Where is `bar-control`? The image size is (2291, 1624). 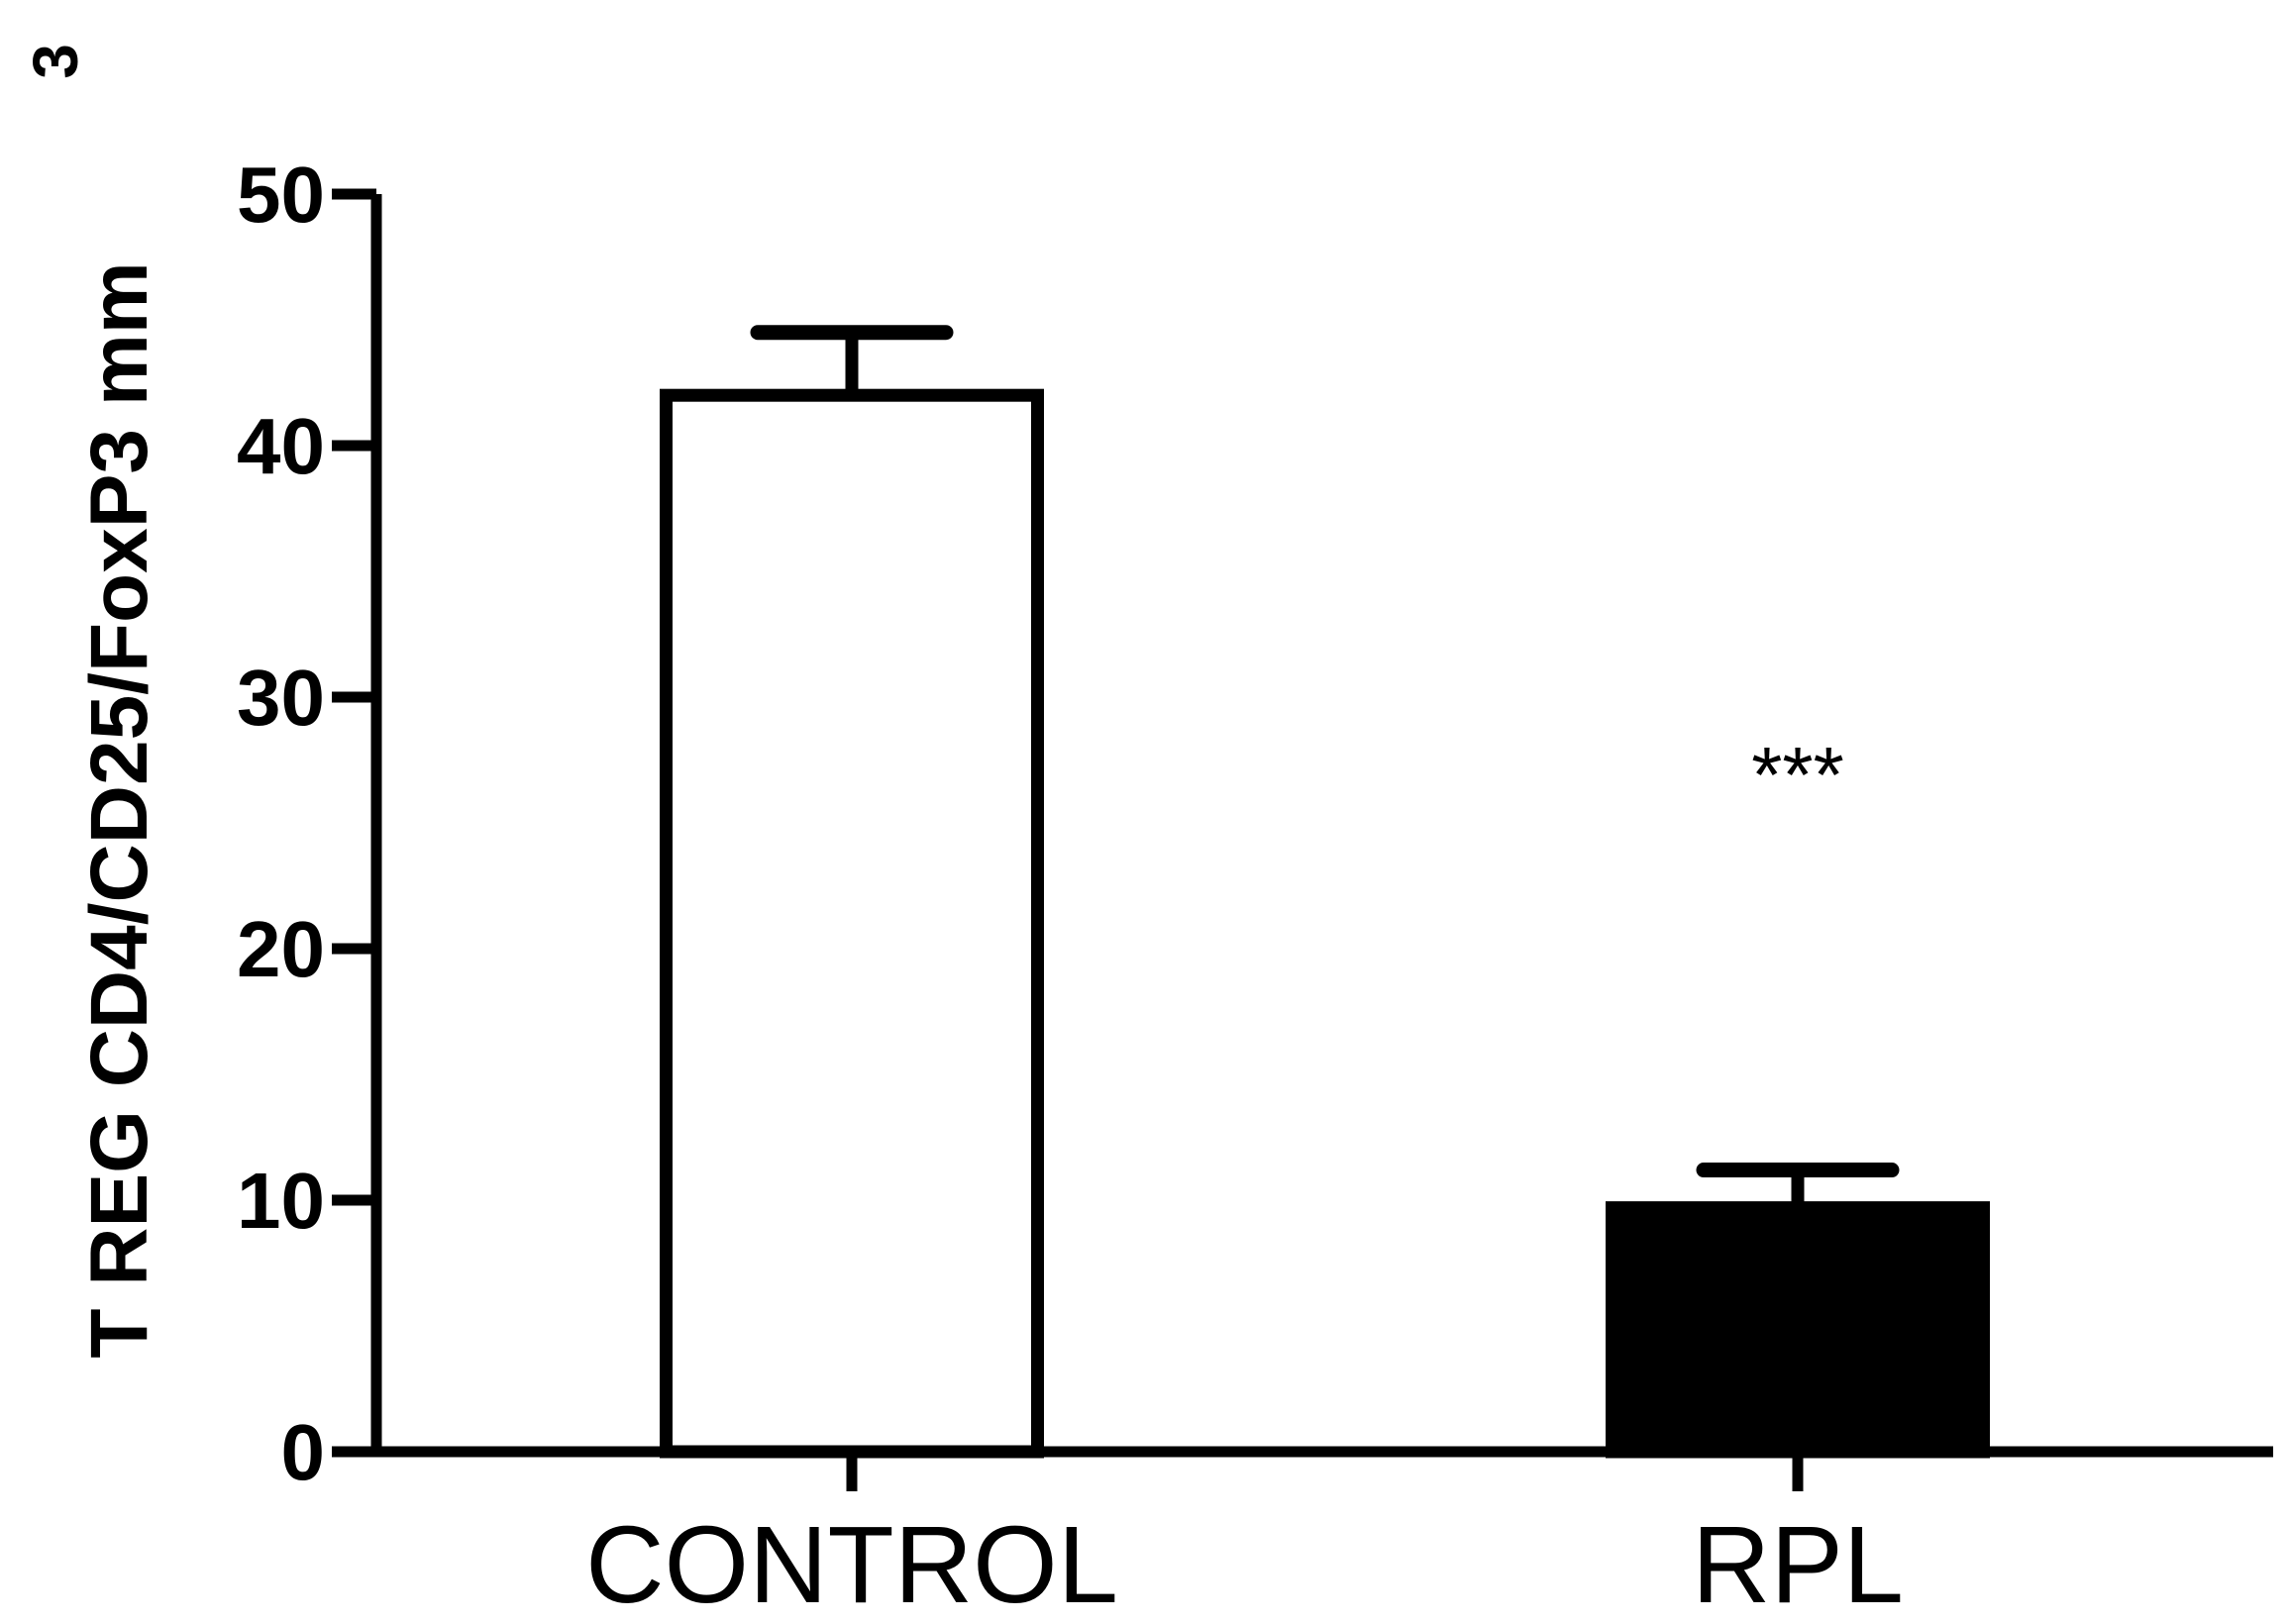
bar-control is located at coordinates (852, 923).